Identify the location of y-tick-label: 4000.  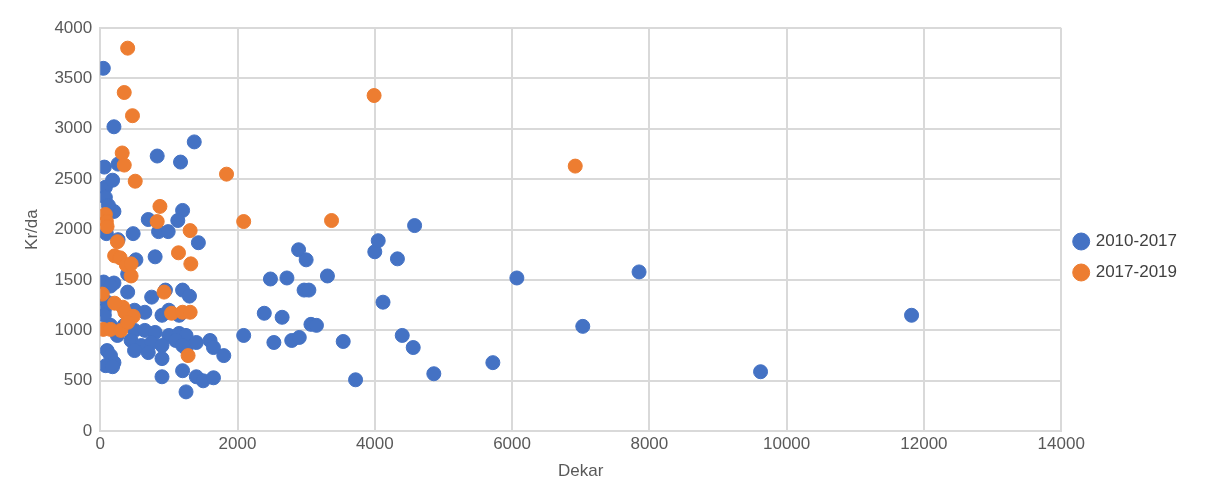
(73, 27).